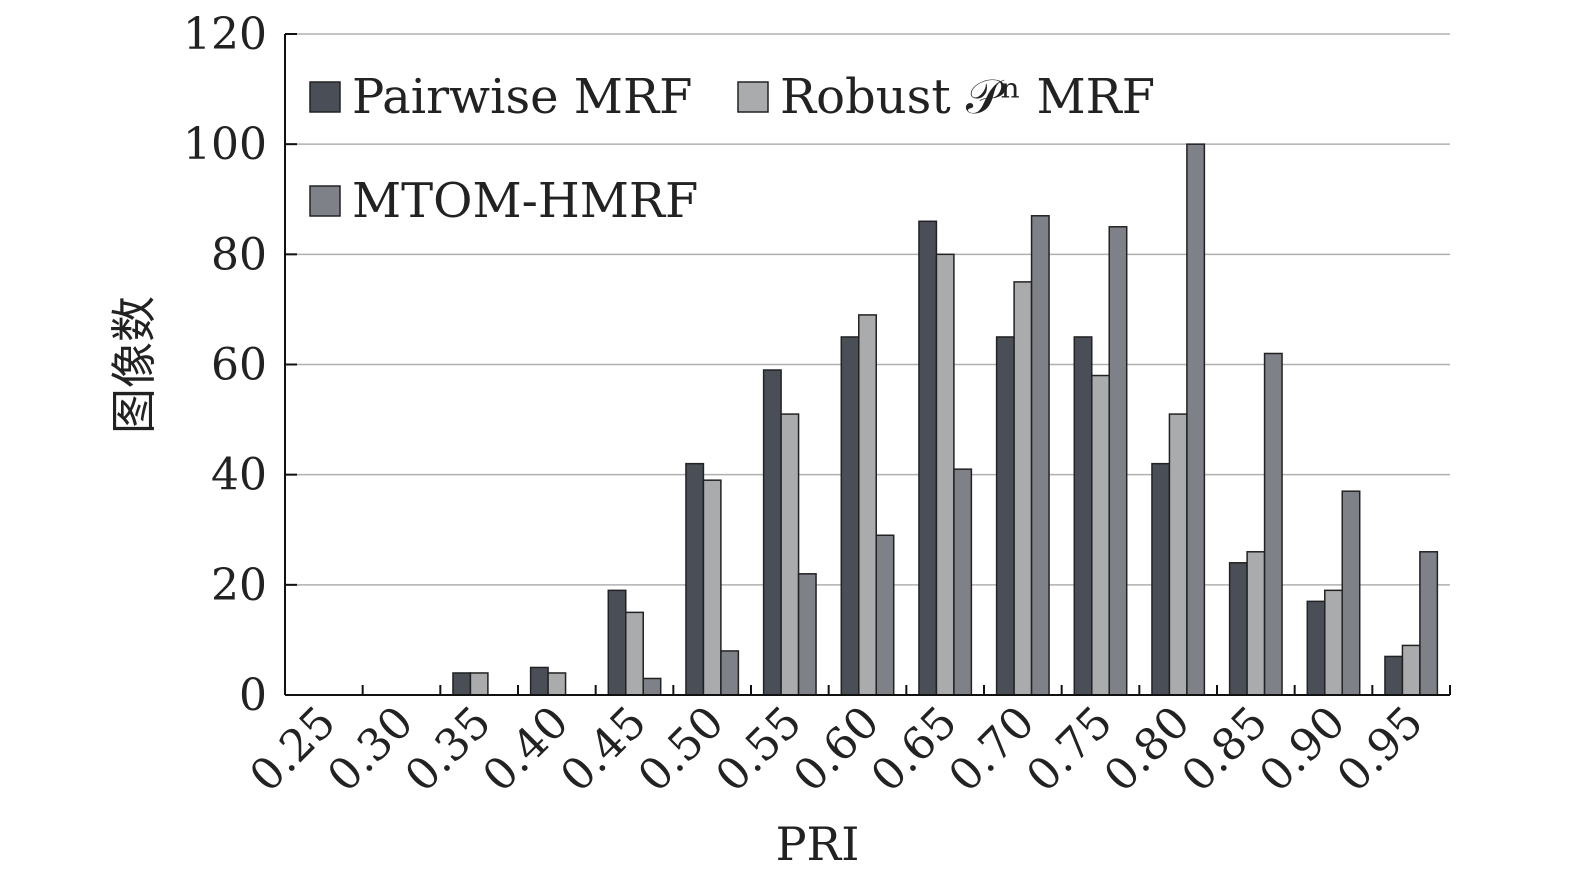  I want to click on y-tick-label: 60, so click(239, 365).